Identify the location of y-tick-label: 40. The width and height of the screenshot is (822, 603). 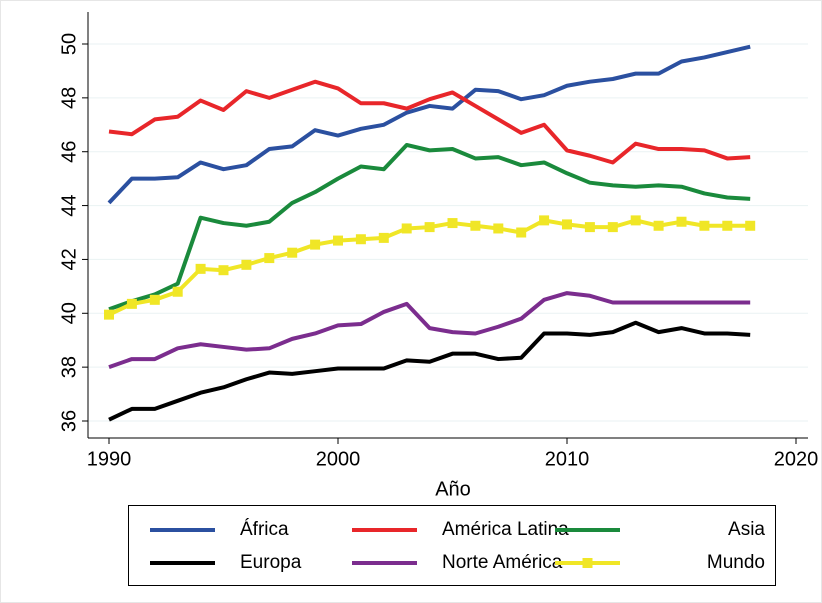
(69, 313).